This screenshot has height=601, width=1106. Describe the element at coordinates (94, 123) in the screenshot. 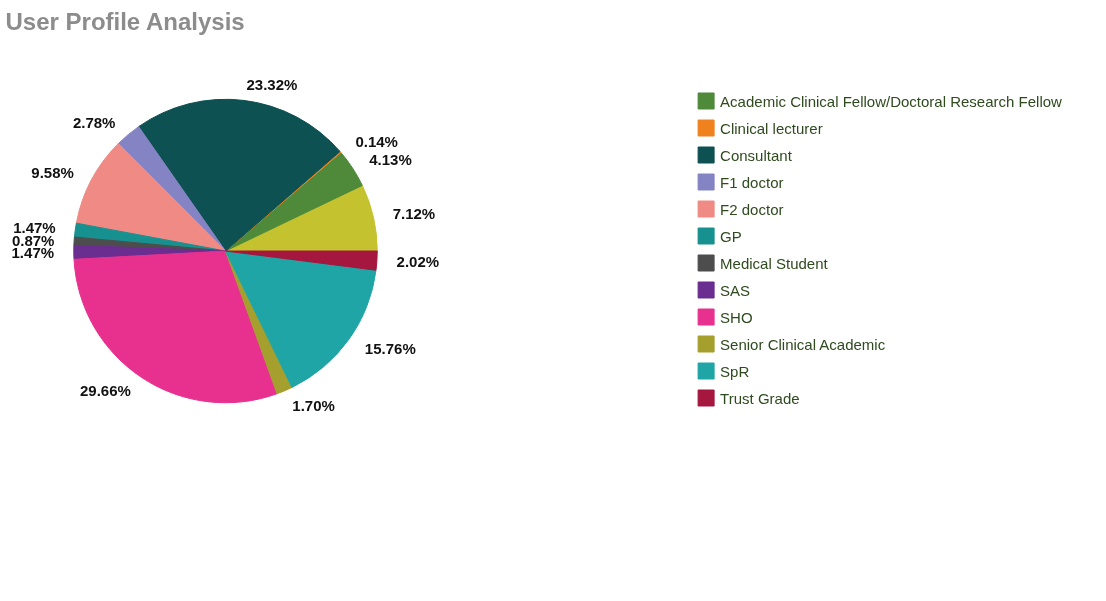

I see `data-label: 2.78%` at that location.